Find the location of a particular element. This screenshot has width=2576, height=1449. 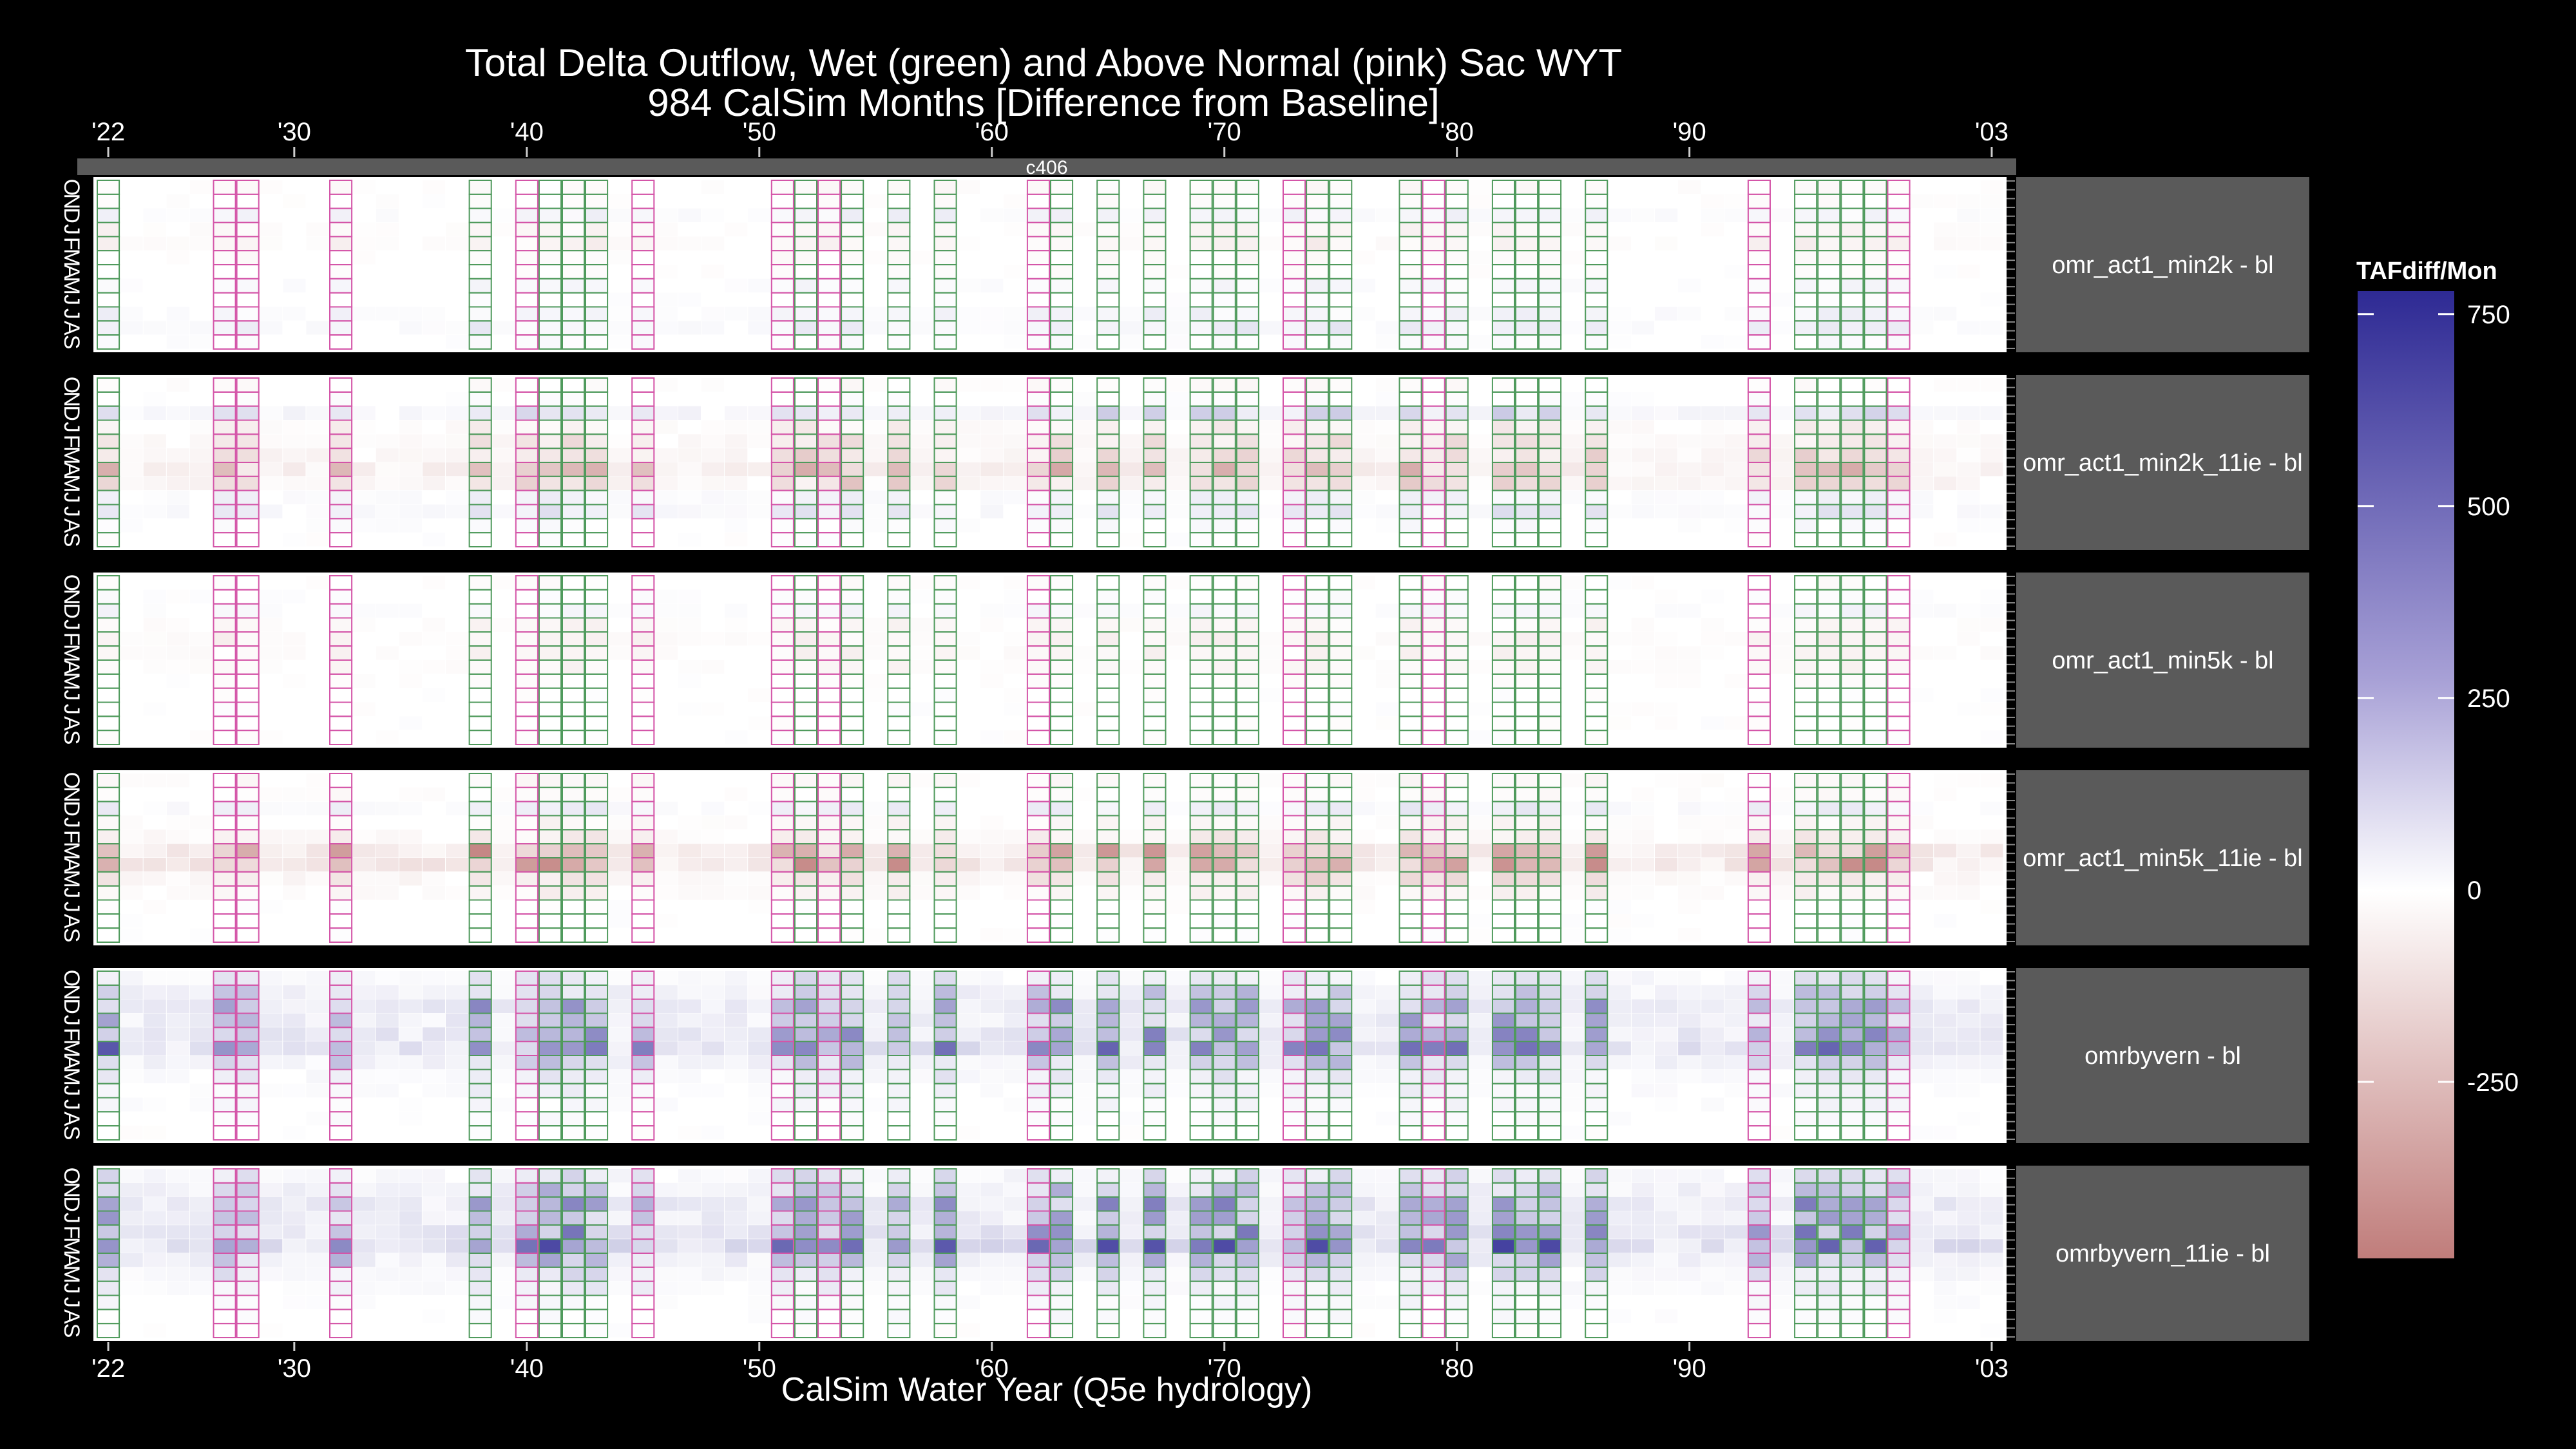

facet-strip is located at coordinates (2162, 463).